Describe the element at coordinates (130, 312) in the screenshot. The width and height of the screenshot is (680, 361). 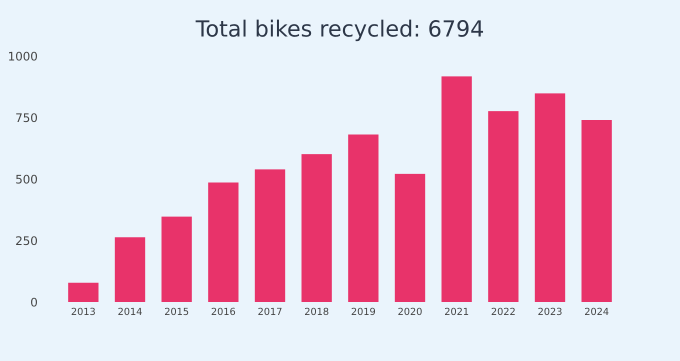
I see `x-tick-label: 2014` at that location.